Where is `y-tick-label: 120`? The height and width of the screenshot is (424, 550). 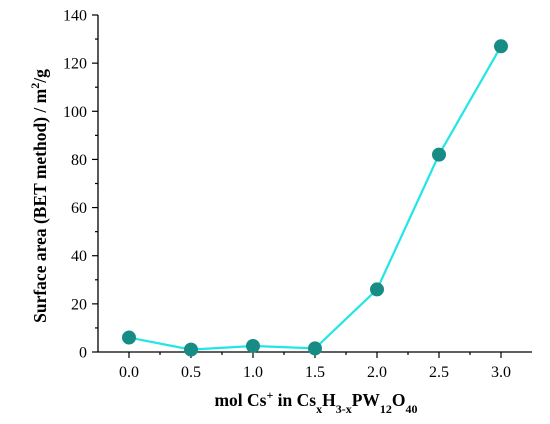
y-tick-label: 120 is located at coordinates (75, 64).